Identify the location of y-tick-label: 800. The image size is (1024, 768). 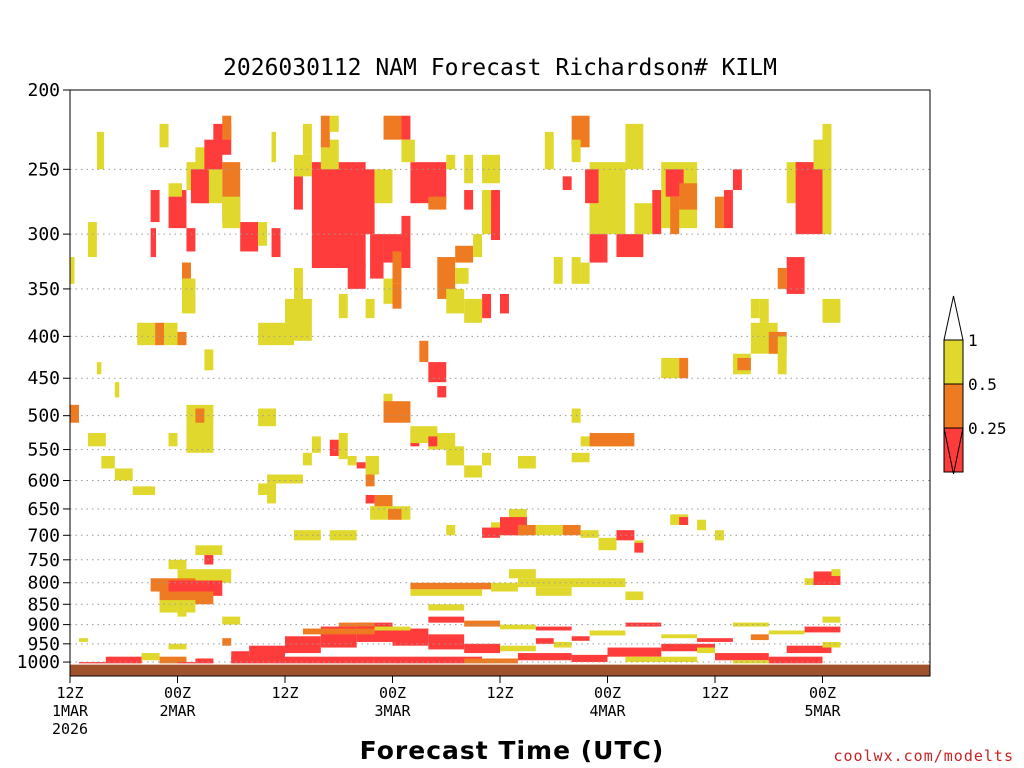
(43, 583).